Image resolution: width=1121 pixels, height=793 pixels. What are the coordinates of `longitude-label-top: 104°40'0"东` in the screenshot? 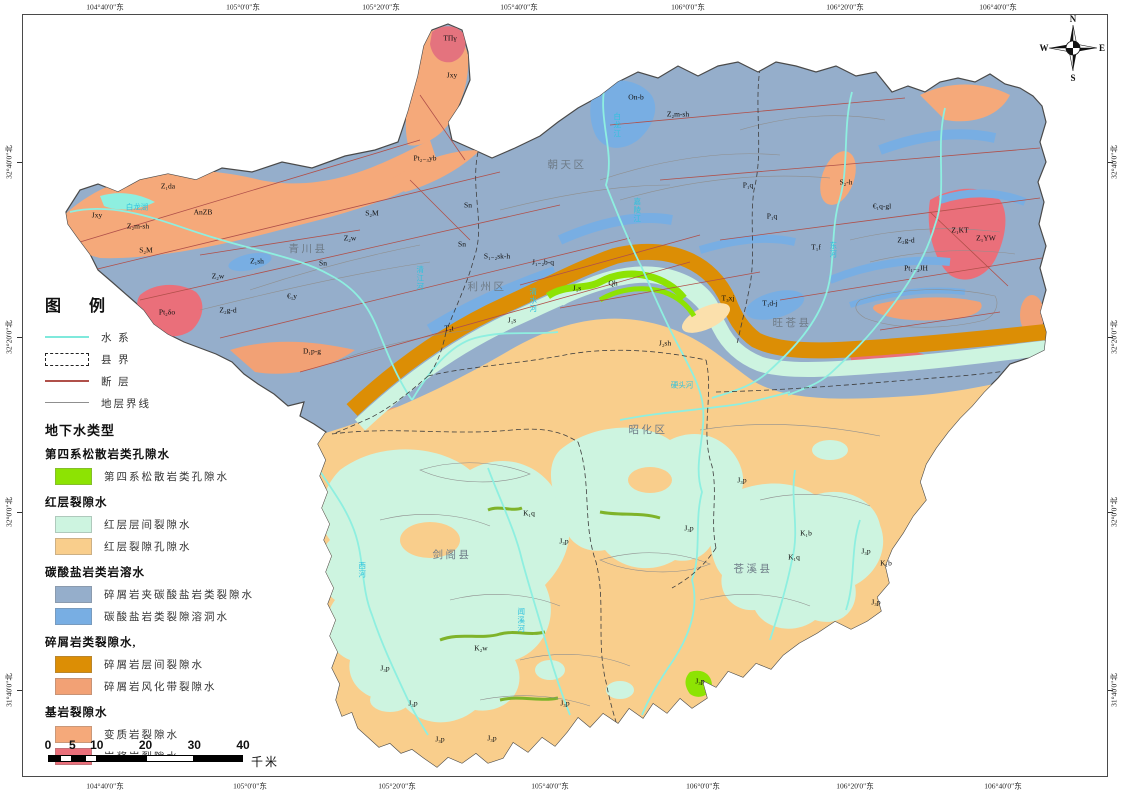 It's located at (105, 7).